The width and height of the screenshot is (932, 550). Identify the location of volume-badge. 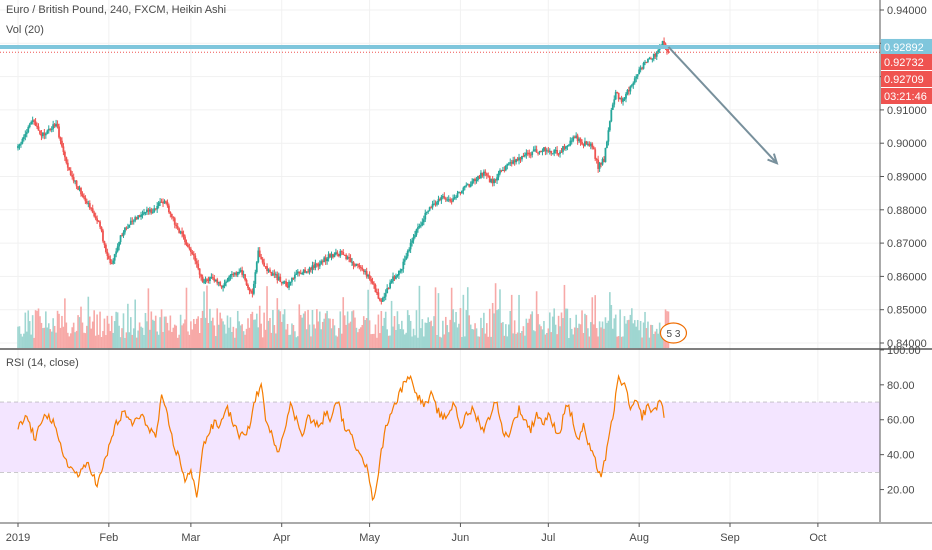
(673, 333).